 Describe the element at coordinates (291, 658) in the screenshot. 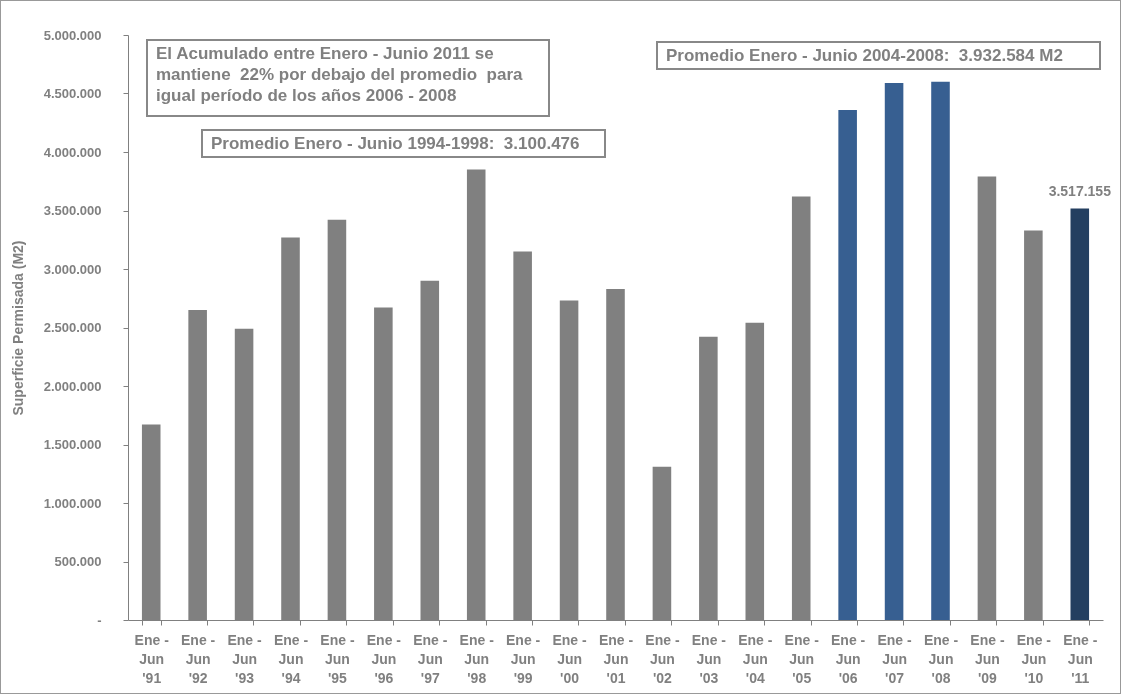

I see `x-tick-label: Ene - Jun '94` at that location.